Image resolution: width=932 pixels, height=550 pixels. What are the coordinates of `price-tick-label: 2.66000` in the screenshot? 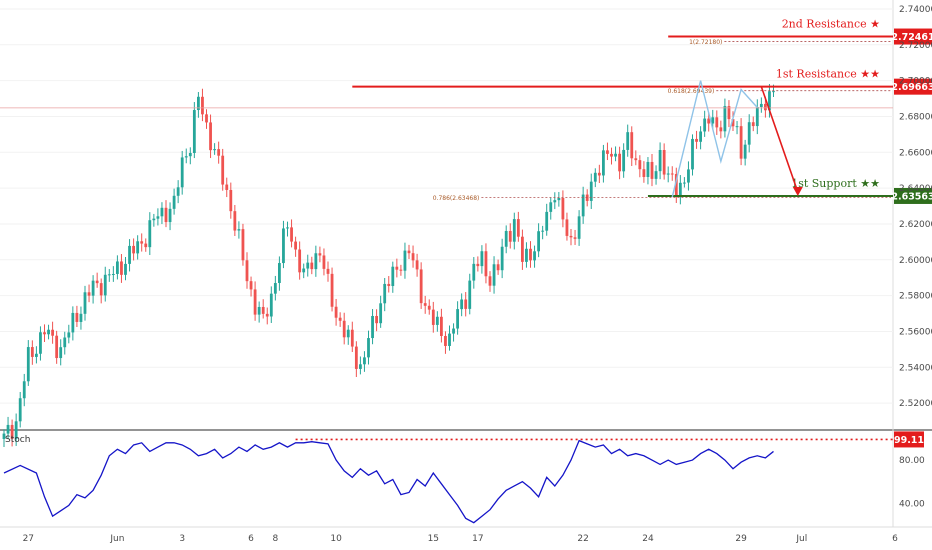 It's located at (915, 153).